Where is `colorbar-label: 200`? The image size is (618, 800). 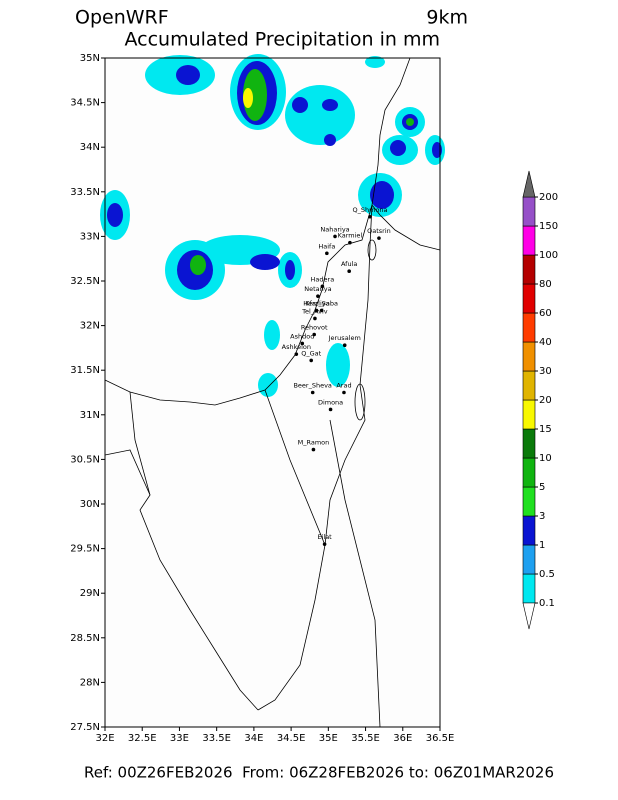 colorbar-label: 200 is located at coordinates (548, 197).